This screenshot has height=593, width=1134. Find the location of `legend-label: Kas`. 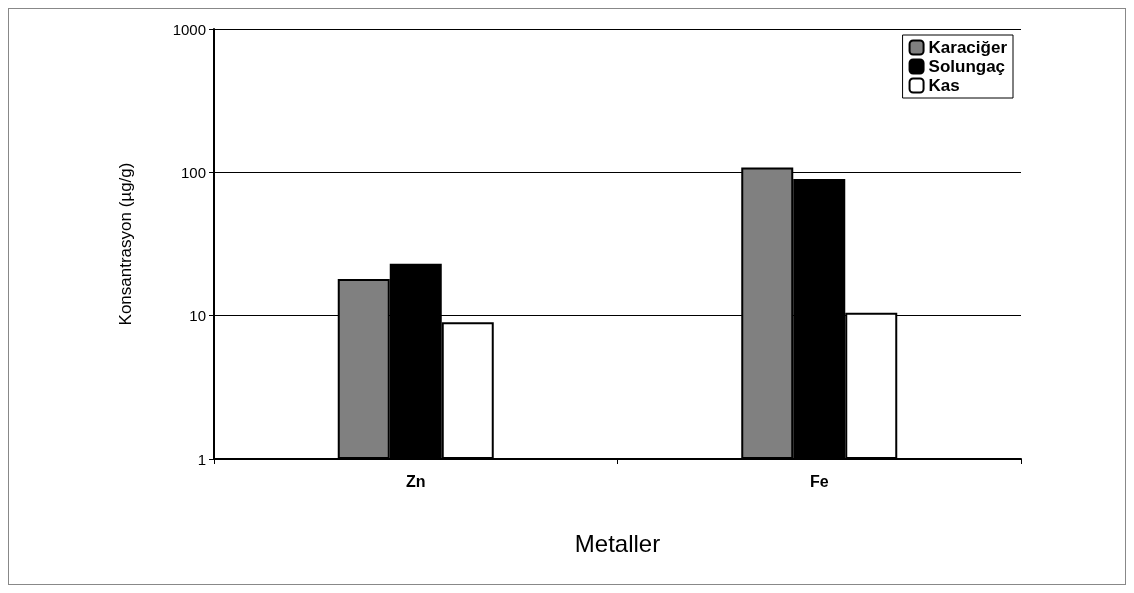

legend-label: Kas is located at coordinates (944, 85).